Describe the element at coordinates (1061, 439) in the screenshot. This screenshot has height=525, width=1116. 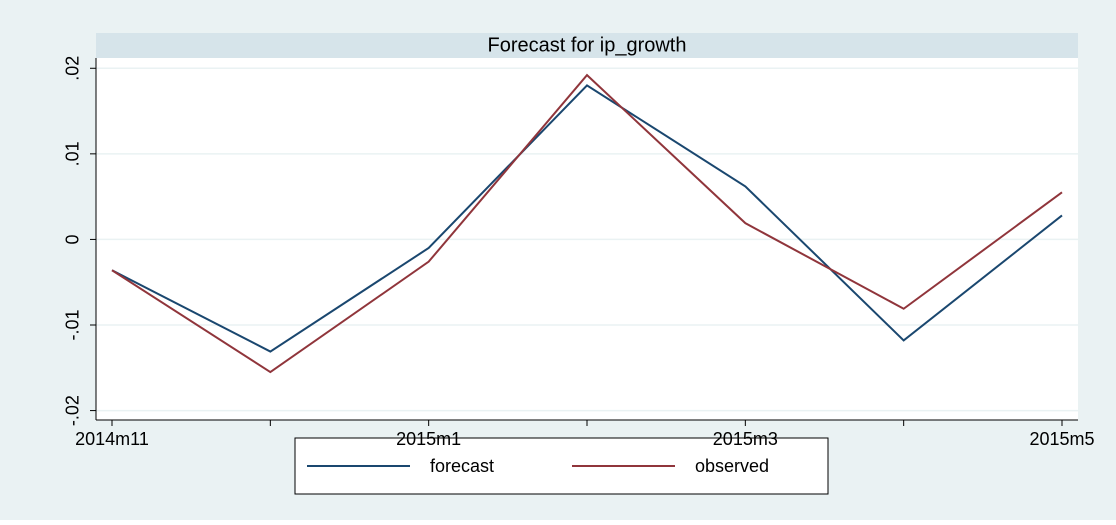
I see `x-tick-label: 2015m5` at that location.